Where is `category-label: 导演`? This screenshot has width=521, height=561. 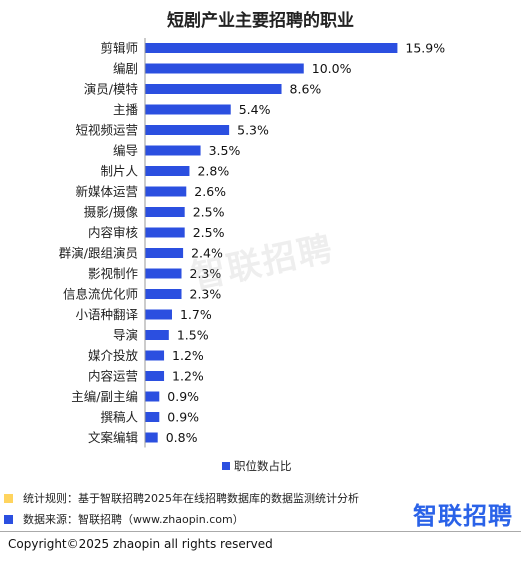
category-label: 导演 is located at coordinates (125, 335).